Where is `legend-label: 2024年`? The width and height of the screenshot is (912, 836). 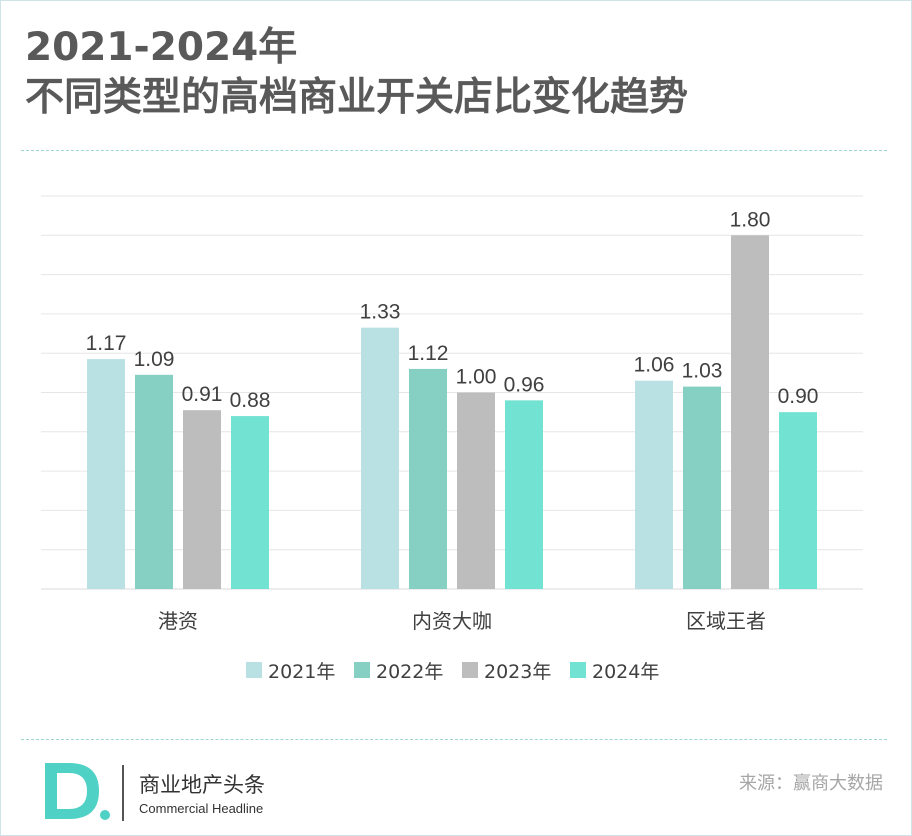
legend-label: 2024年 is located at coordinates (625, 672).